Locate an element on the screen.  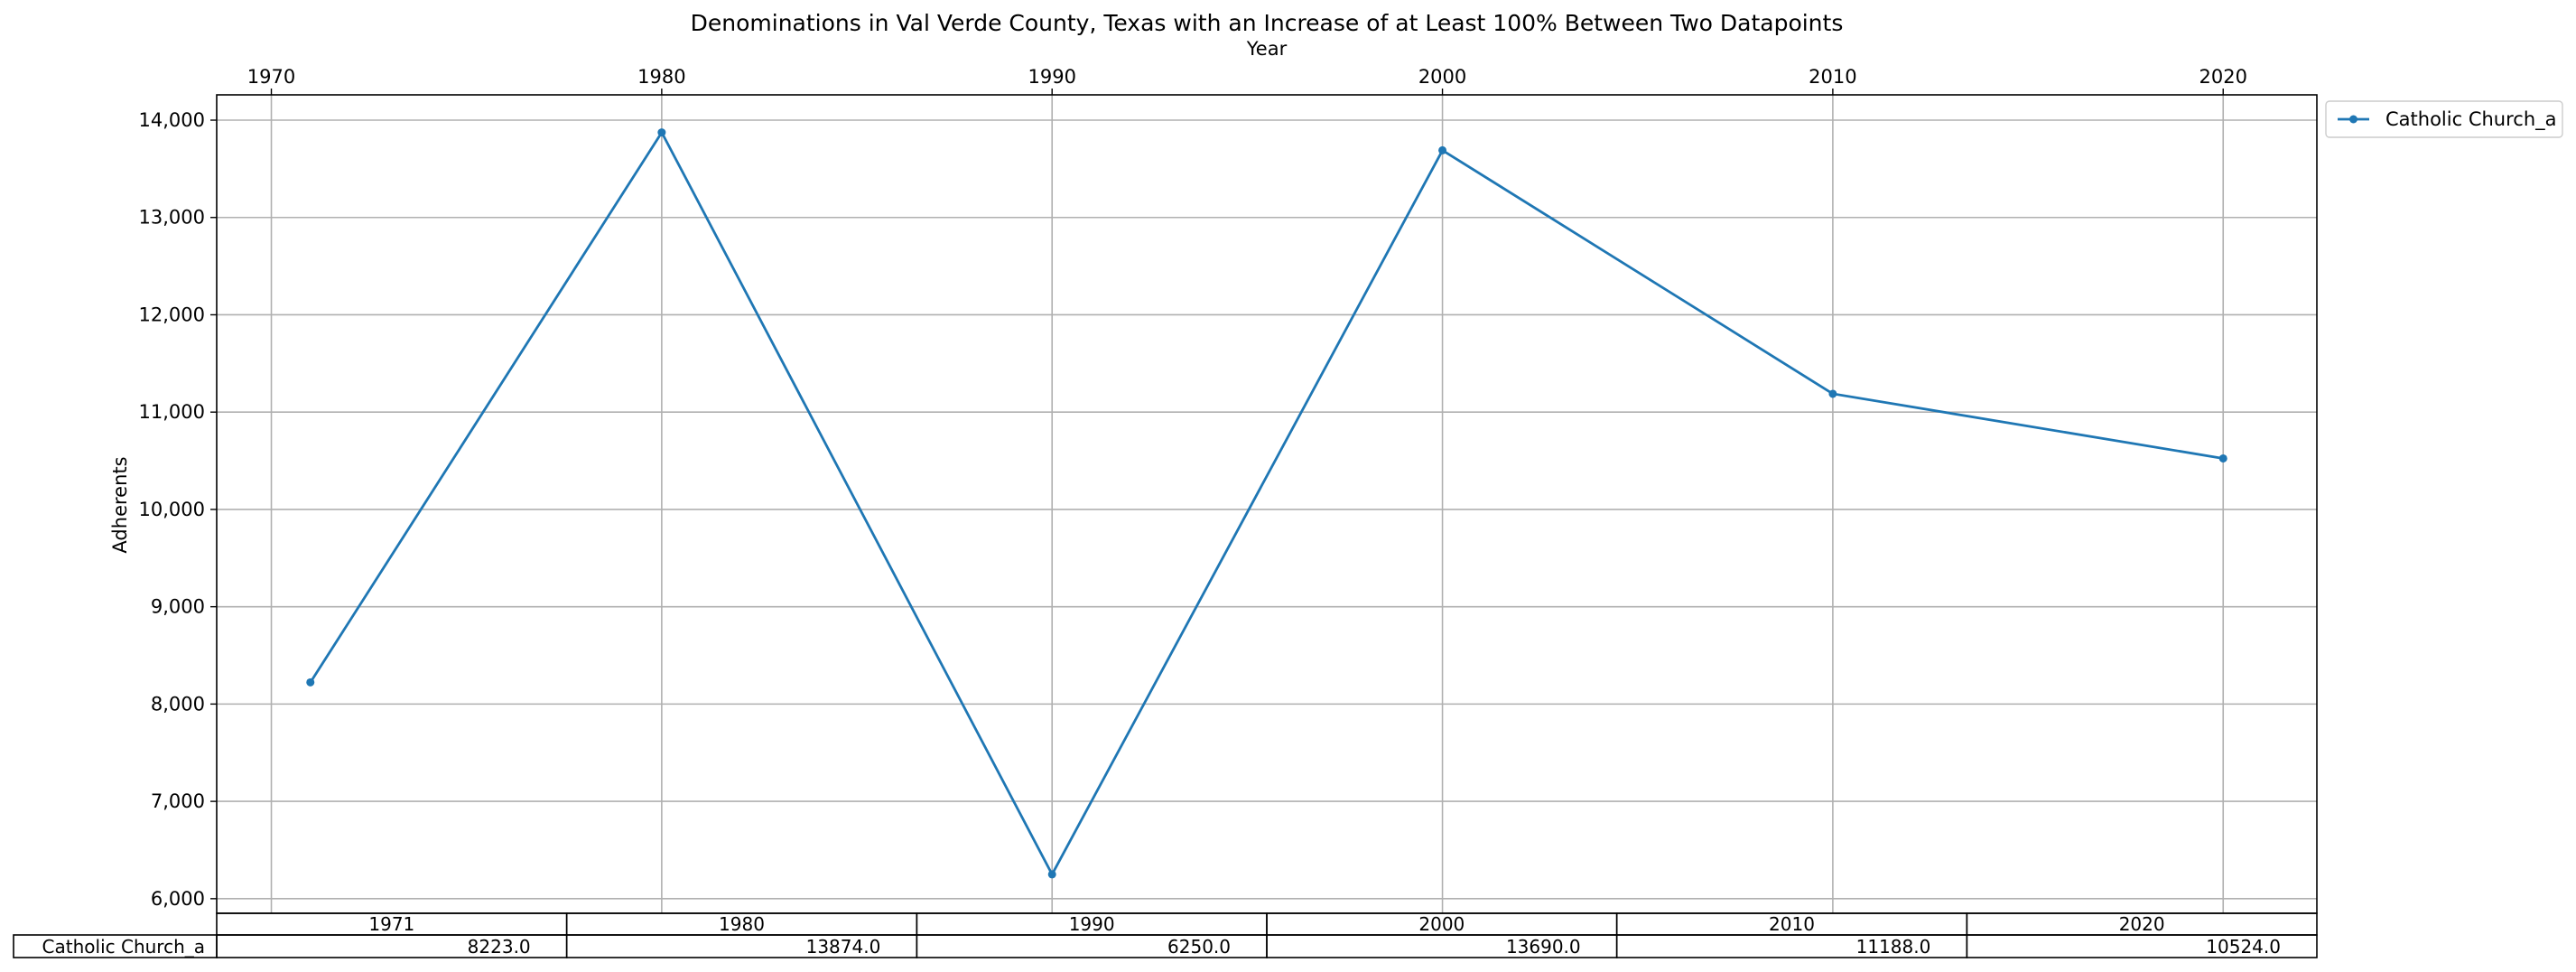
legend: Catholic Church_a is located at coordinates (2444, 119).